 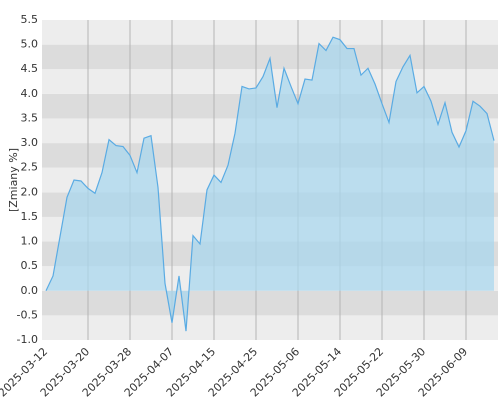 What do you see at coordinates (30, 241) in the screenshot?
I see `y-tick-label: 1.0` at bounding box center [30, 241].